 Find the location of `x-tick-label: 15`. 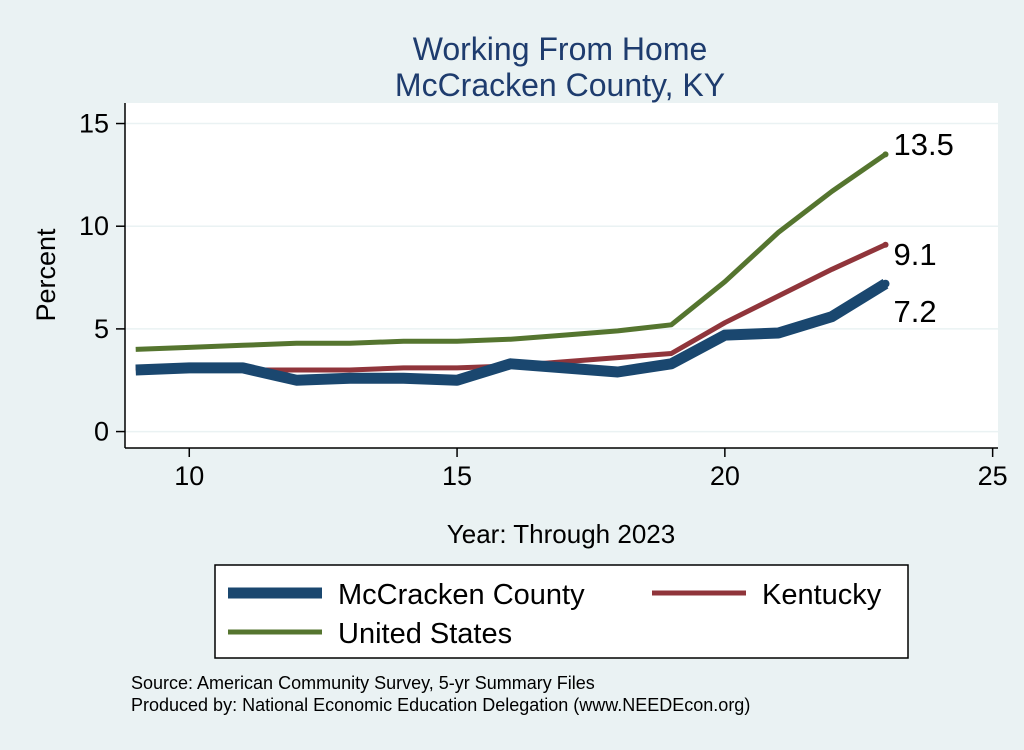

x-tick-label: 15 is located at coordinates (457, 476).